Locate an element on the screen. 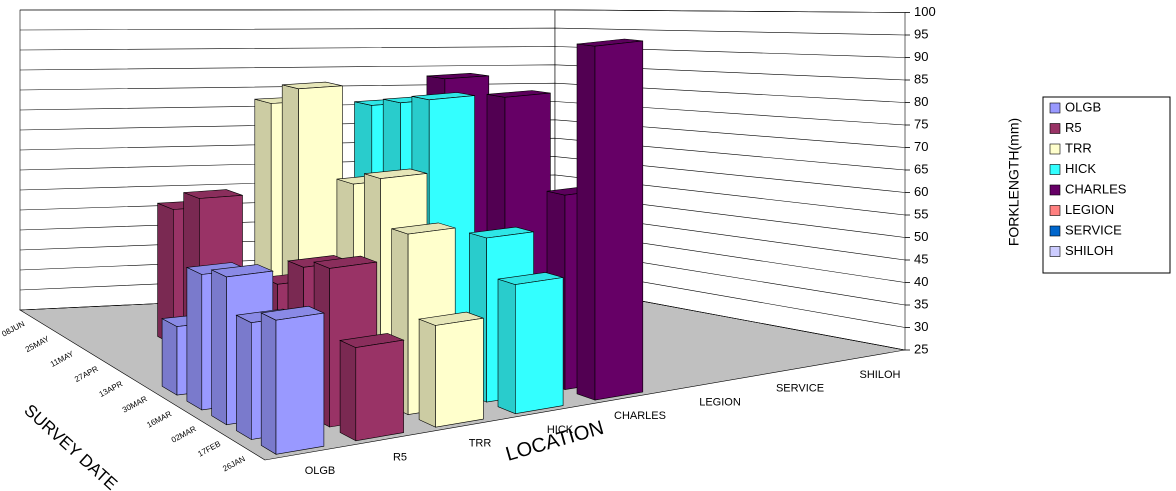  y-tick-label: 30 is located at coordinates (921, 326).